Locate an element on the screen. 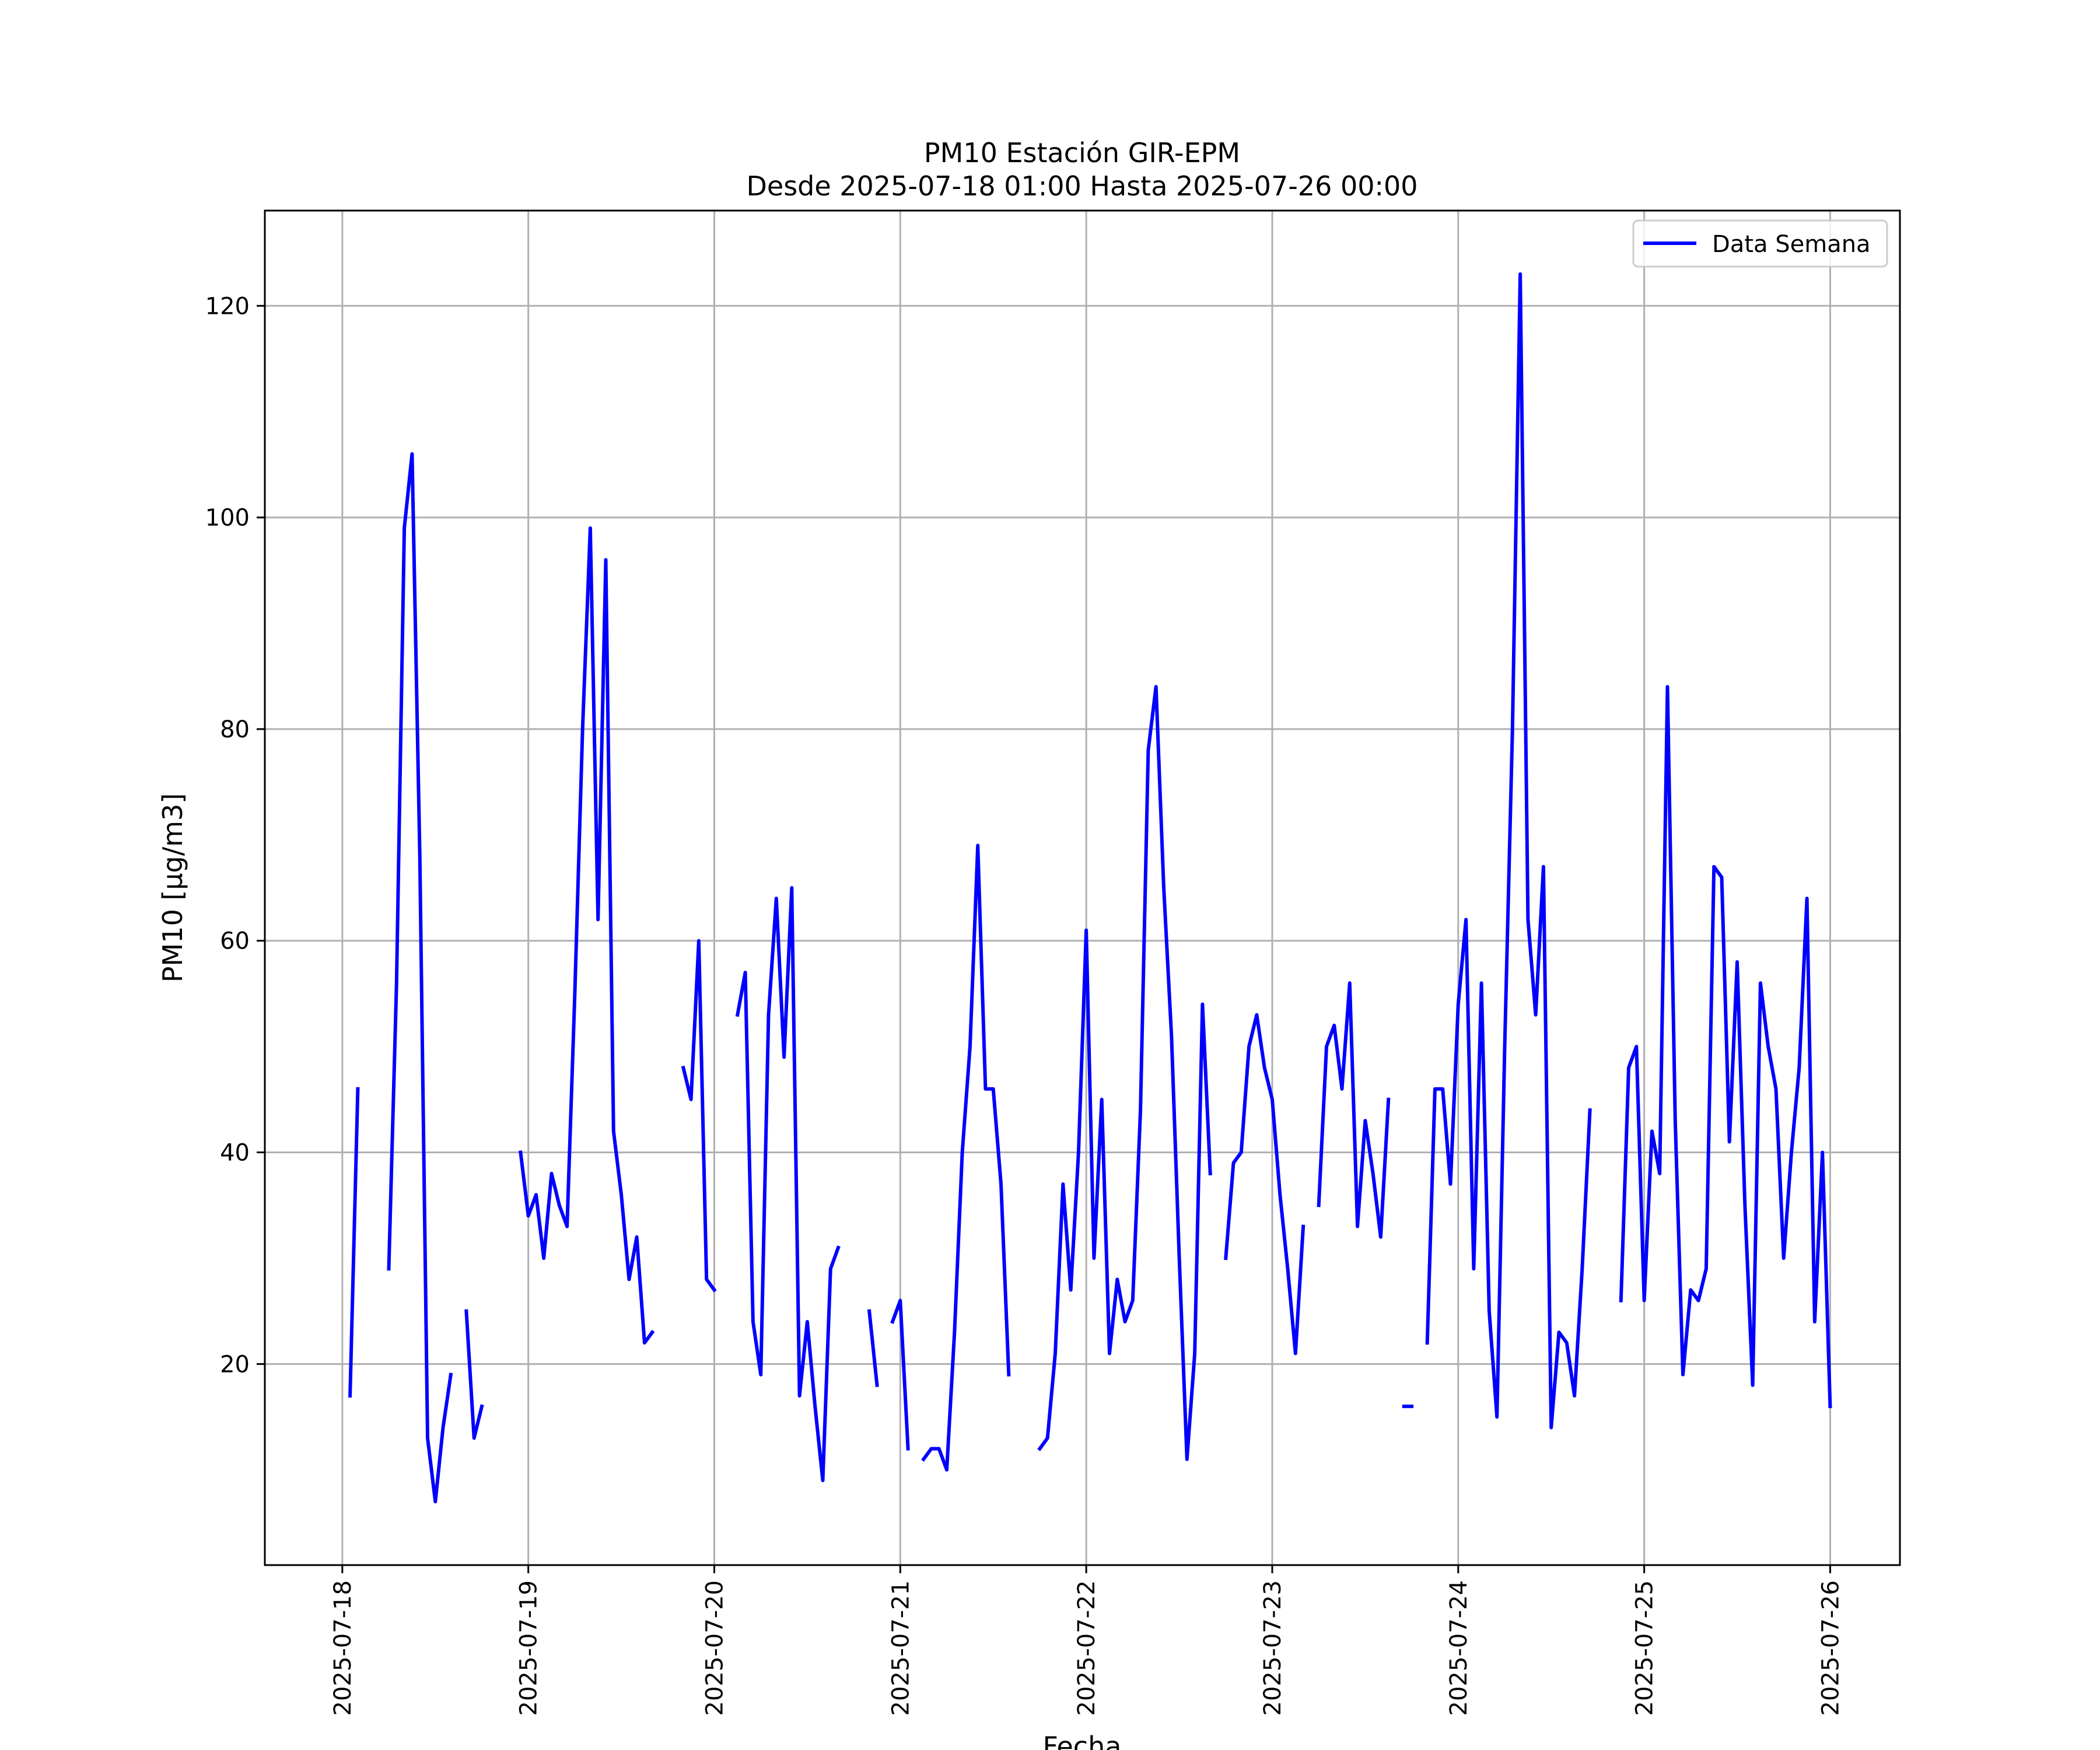 Image resolution: width=2100 pixels, height=1750 pixels. chart-title: PM10 Estación GIR-EPM is located at coordinates (1082, 153).